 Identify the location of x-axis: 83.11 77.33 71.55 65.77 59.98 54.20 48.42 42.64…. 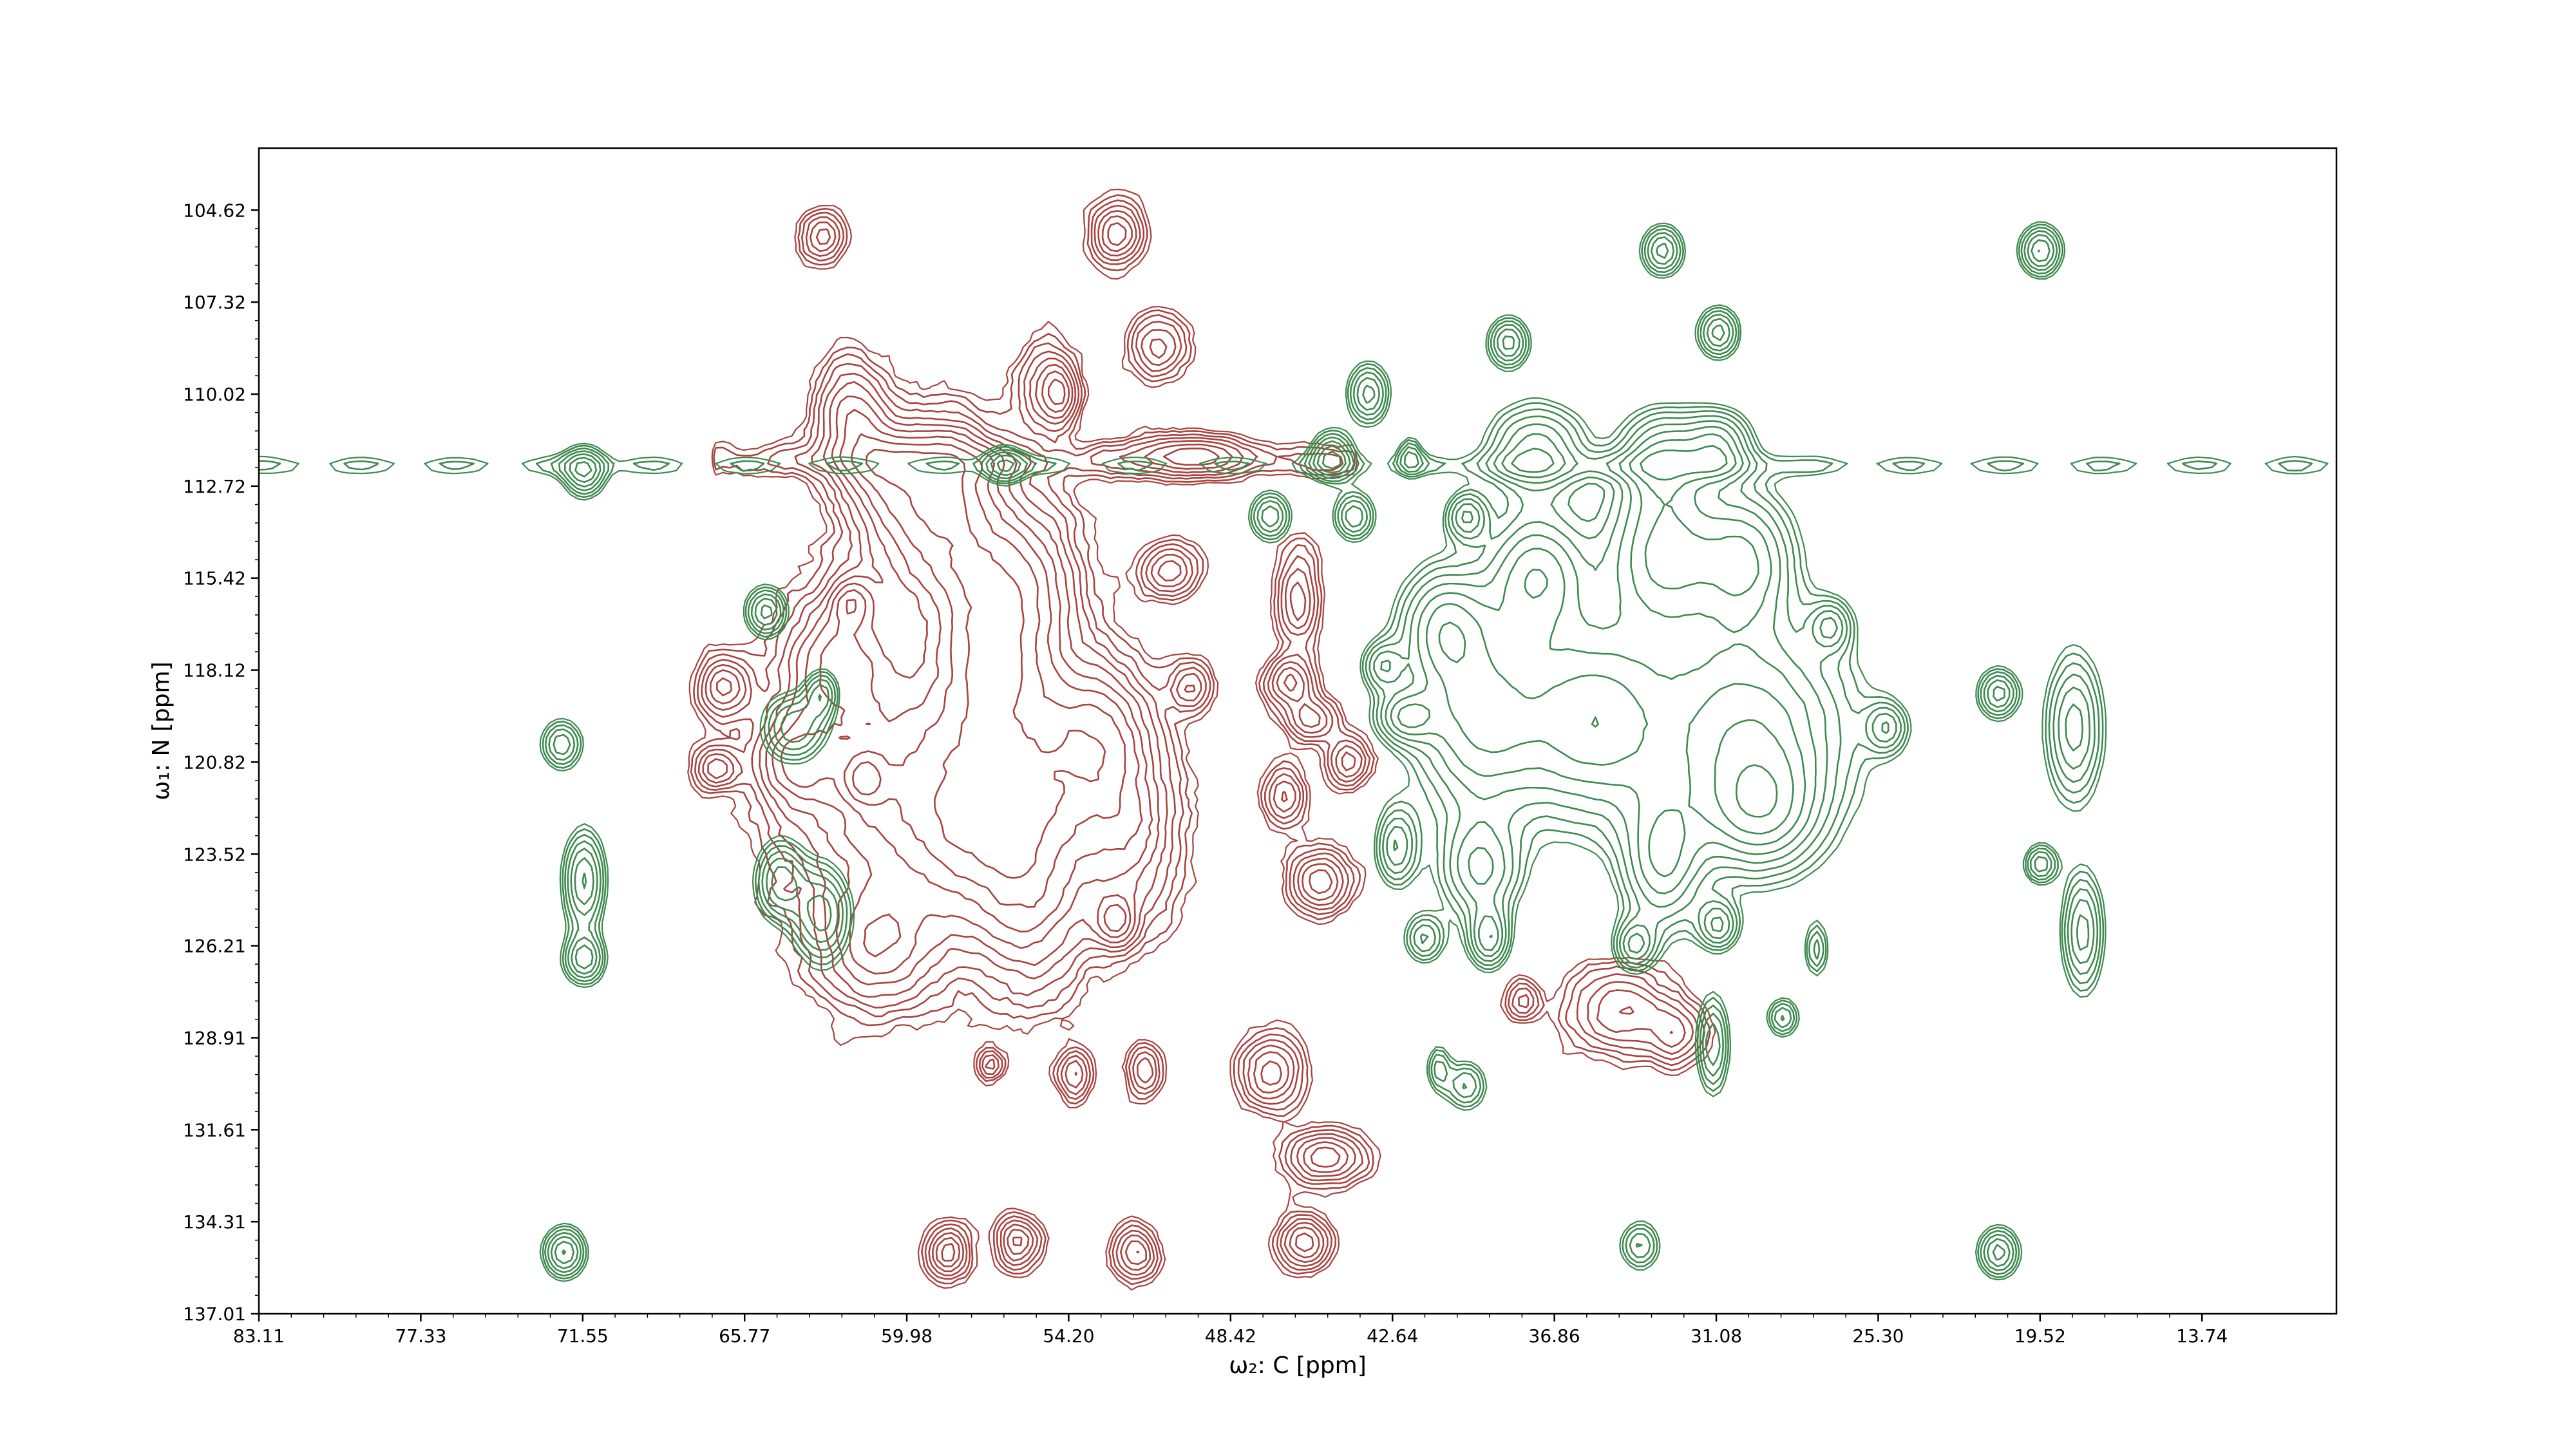
(1230, 1331).